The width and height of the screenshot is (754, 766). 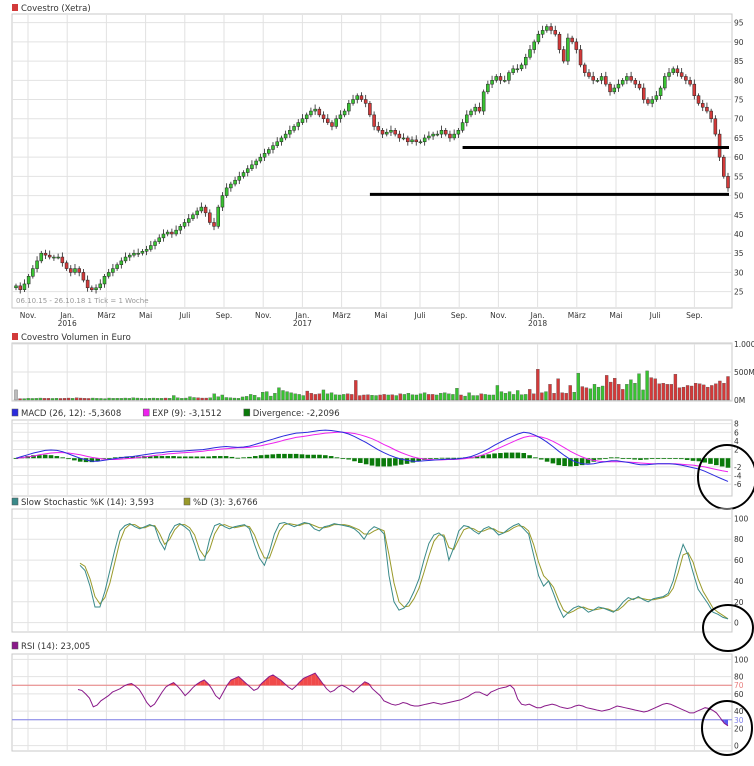 What do you see at coordinates (739, 176) in the screenshot?
I see `y-tick-label: 55` at bounding box center [739, 176].